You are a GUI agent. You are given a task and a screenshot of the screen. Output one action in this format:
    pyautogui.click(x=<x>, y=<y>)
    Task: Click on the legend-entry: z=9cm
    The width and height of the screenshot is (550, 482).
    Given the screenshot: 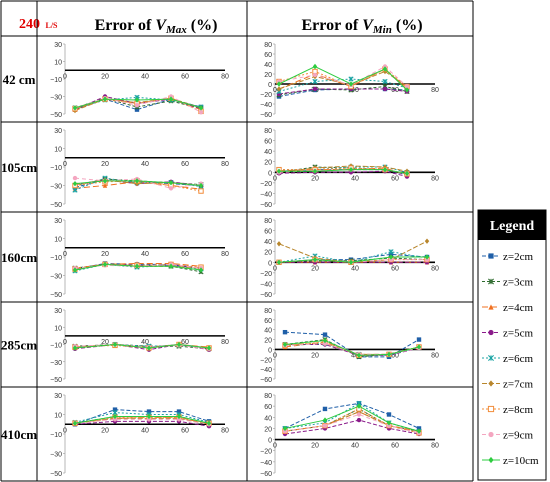 What is the action you would take?
    pyautogui.click(x=518, y=436)
    